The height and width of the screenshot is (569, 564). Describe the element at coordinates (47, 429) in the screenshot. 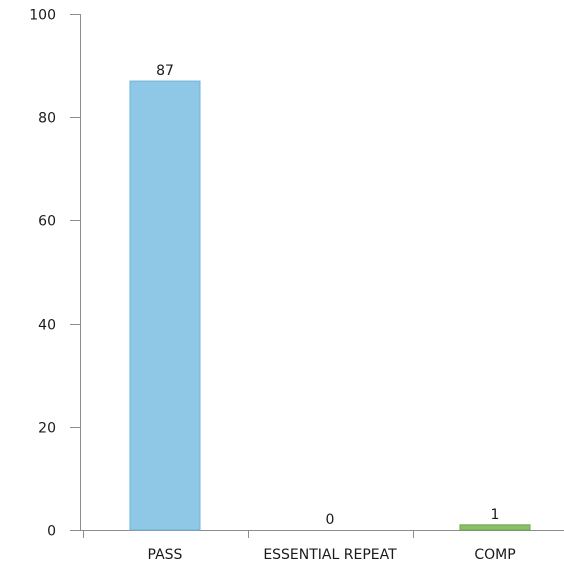

I see `y-tick-label: 20` at that location.